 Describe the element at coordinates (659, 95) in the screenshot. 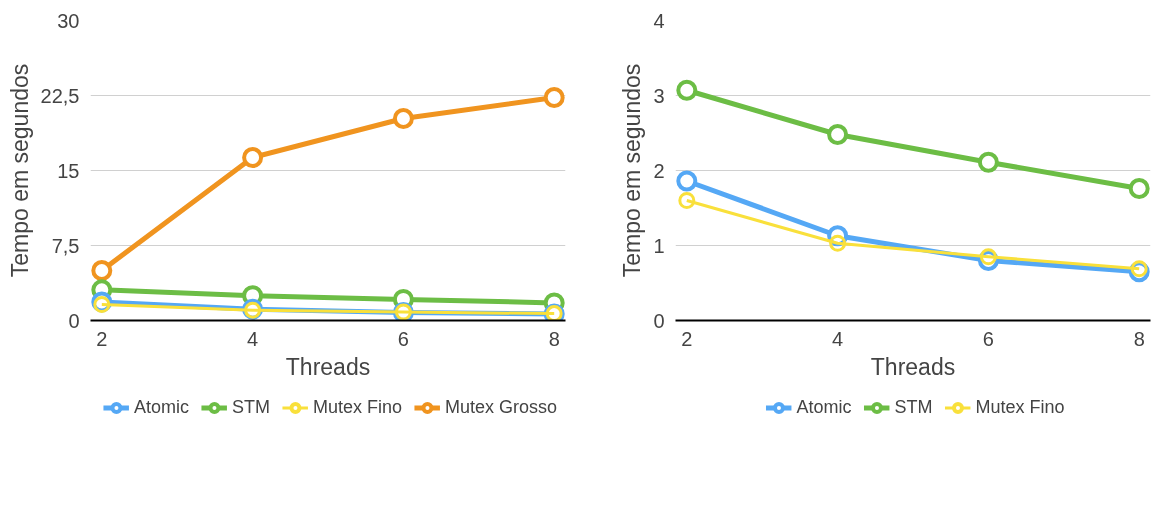

I see `y-tick-label: 3` at that location.